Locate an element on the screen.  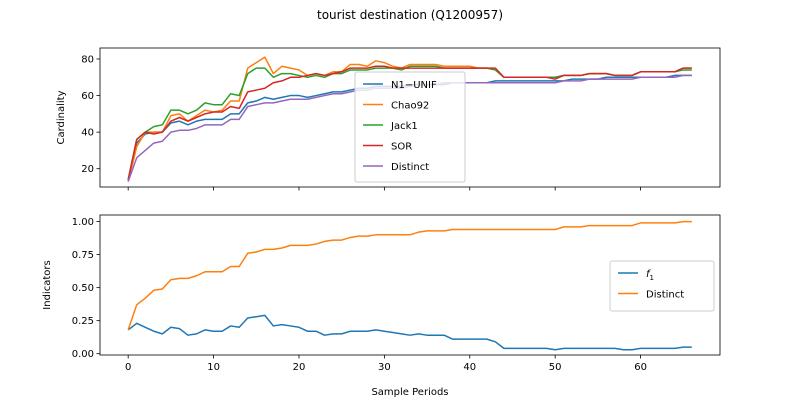
legend: f1 Distinct is located at coordinates (662, 286).